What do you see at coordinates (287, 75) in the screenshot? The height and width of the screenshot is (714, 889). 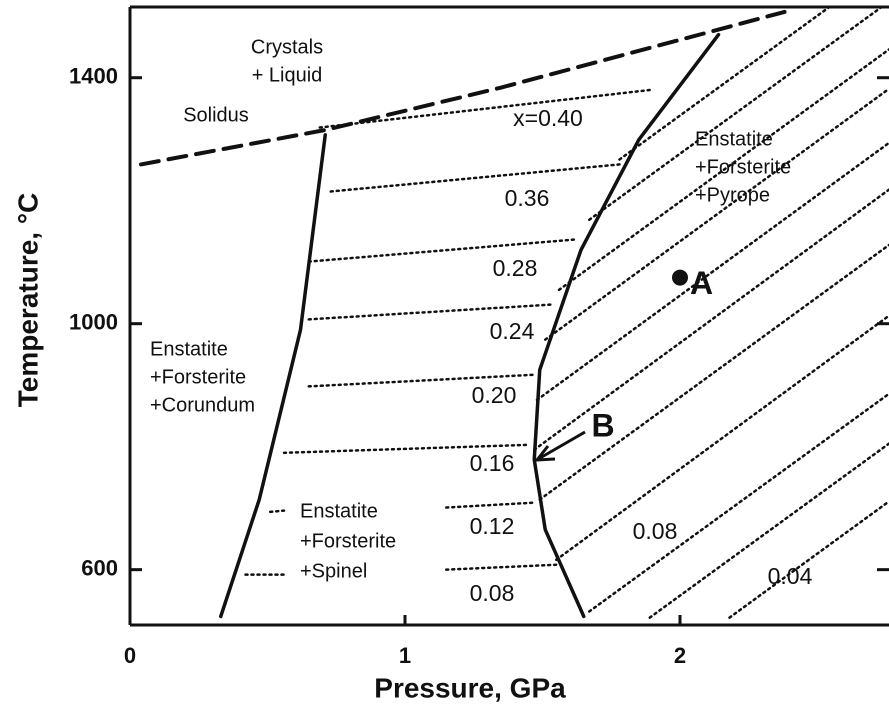 I see `annotation: + Liquid` at bounding box center [287, 75].